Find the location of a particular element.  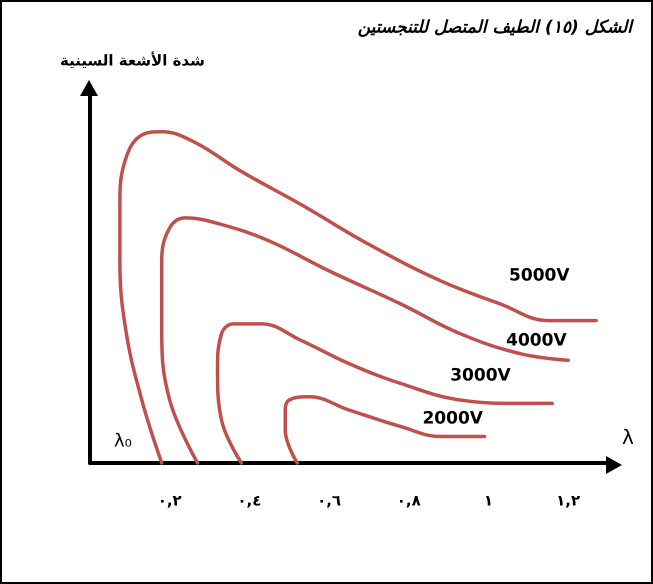

series-label: 4000V is located at coordinates (537, 340).